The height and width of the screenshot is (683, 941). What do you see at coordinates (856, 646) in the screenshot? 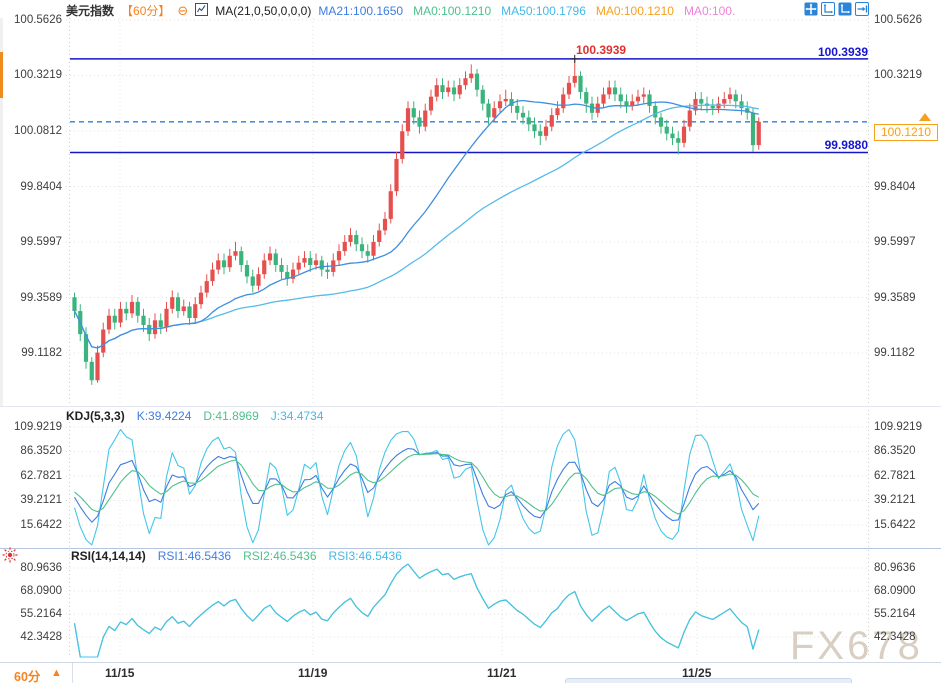
I see `watermark: FX678` at bounding box center [856, 646].